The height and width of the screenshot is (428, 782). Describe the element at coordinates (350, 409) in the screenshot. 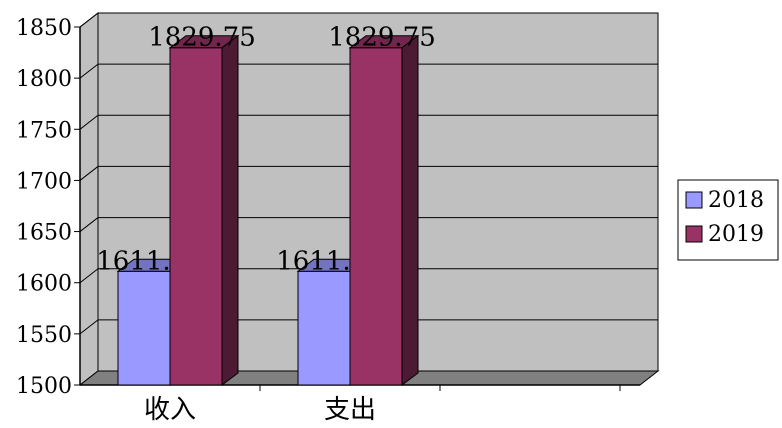

I see `x-tick-label: 支出` at that location.